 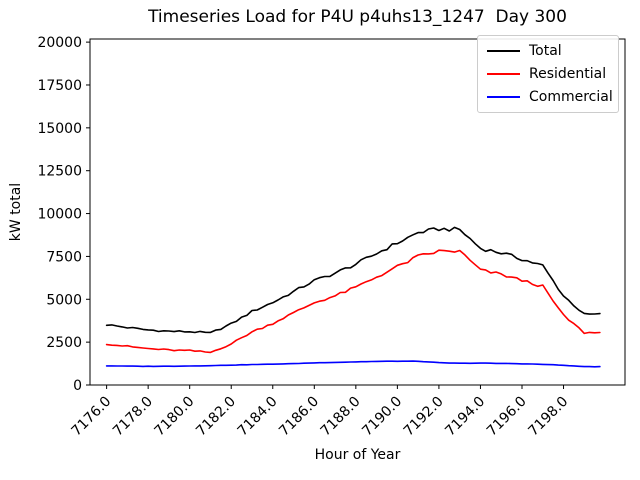 What do you see at coordinates (382, 417) in the screenshot?
I see `x-tick-label: 7190.0` at bounding box center [382, 417].